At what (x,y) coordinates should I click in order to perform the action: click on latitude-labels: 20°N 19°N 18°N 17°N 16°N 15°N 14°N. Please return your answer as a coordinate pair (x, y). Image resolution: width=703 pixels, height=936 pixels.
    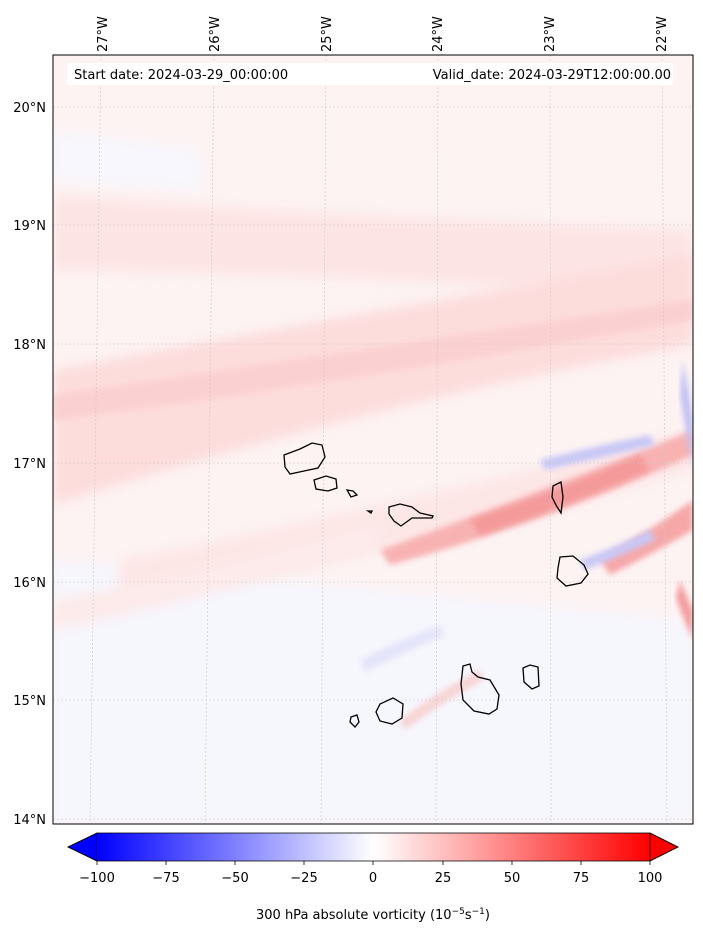
    Looking at the image, I should click on (29, 464).